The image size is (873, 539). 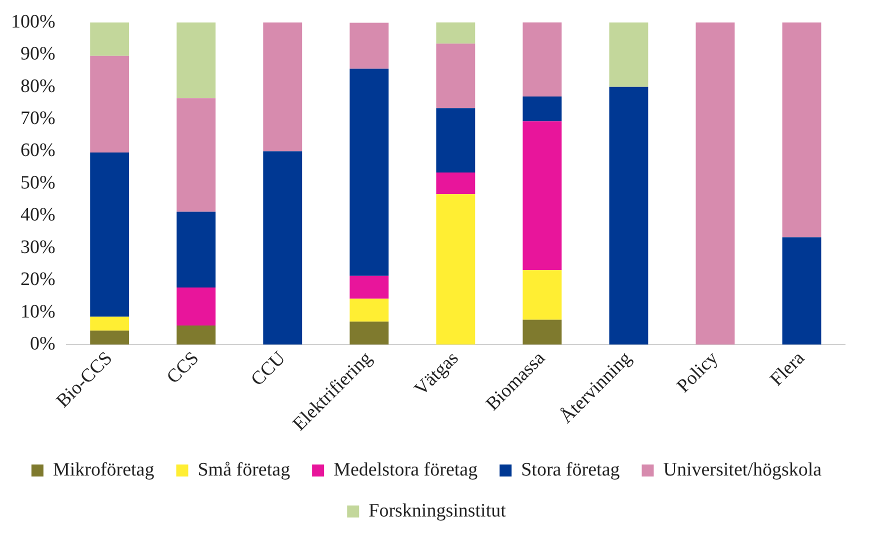 What do you see at coordinates (38, 279) in the screenshot?
I see `y-tick-label: 20%` at bounding box center [38, 279].